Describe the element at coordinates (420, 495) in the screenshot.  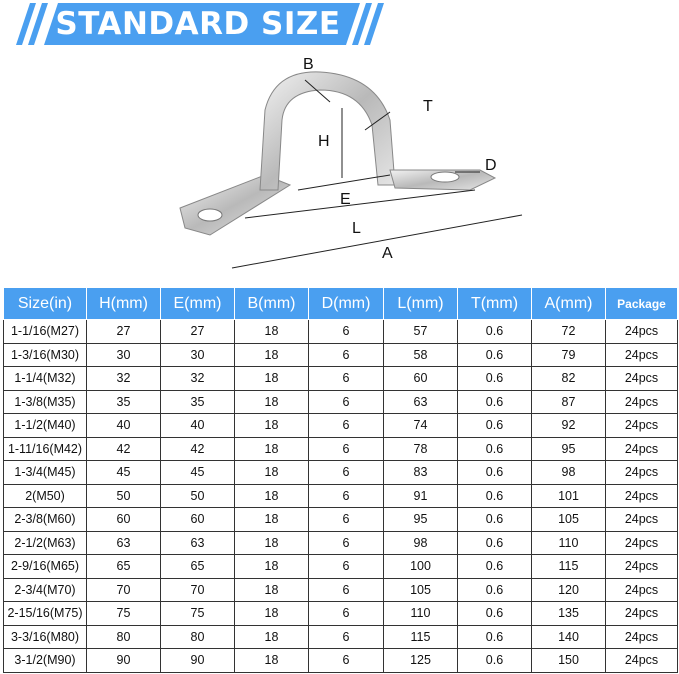
I see `table-cell: 91` at that location.